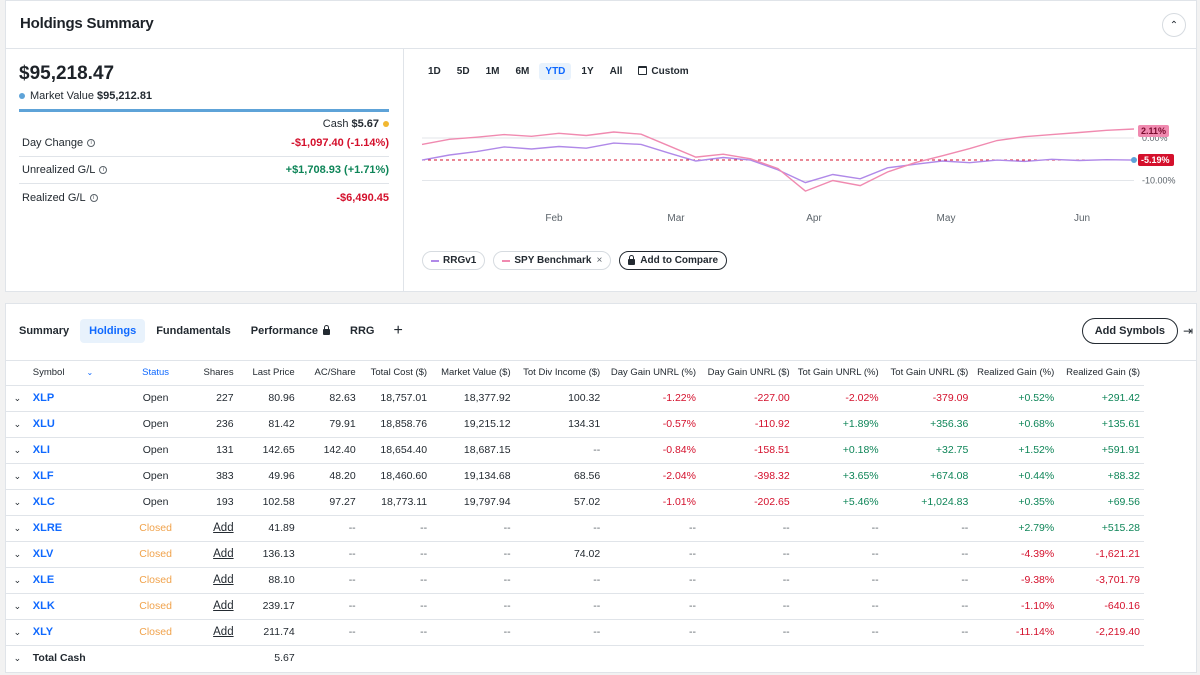  What do you see at coordinates (395, 501) in the screenshot?
I see `cell-cost: 18,773.11` at bounding box center [395, 501].